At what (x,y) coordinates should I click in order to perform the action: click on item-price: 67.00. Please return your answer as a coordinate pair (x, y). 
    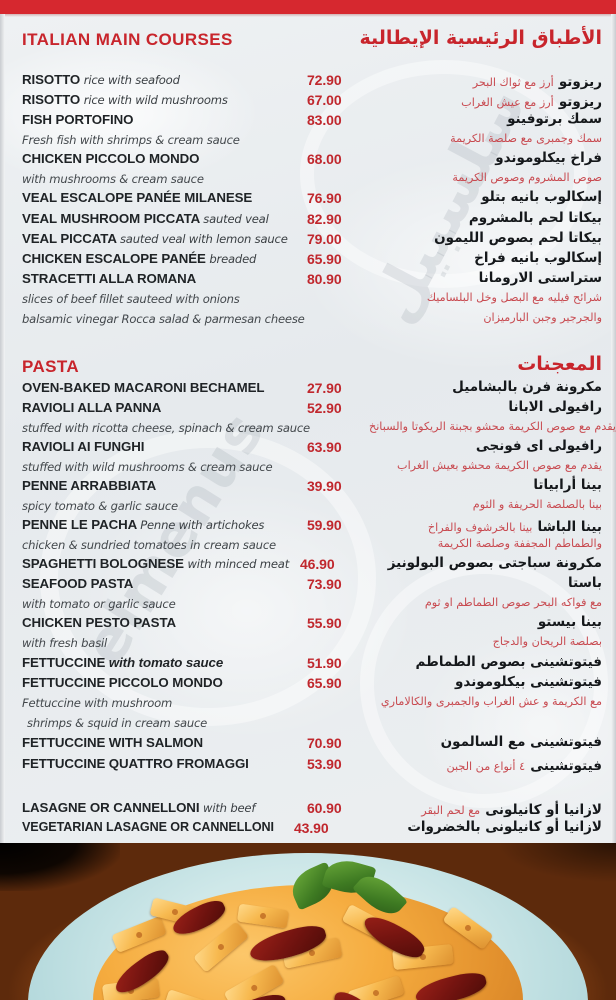
    Looking at the image, I should click on (324, 100).